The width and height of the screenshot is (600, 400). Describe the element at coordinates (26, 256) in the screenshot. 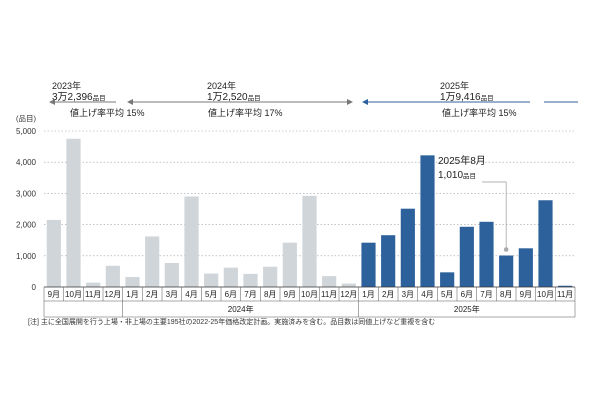

I see `y-tick-label: 1,000` at that location.